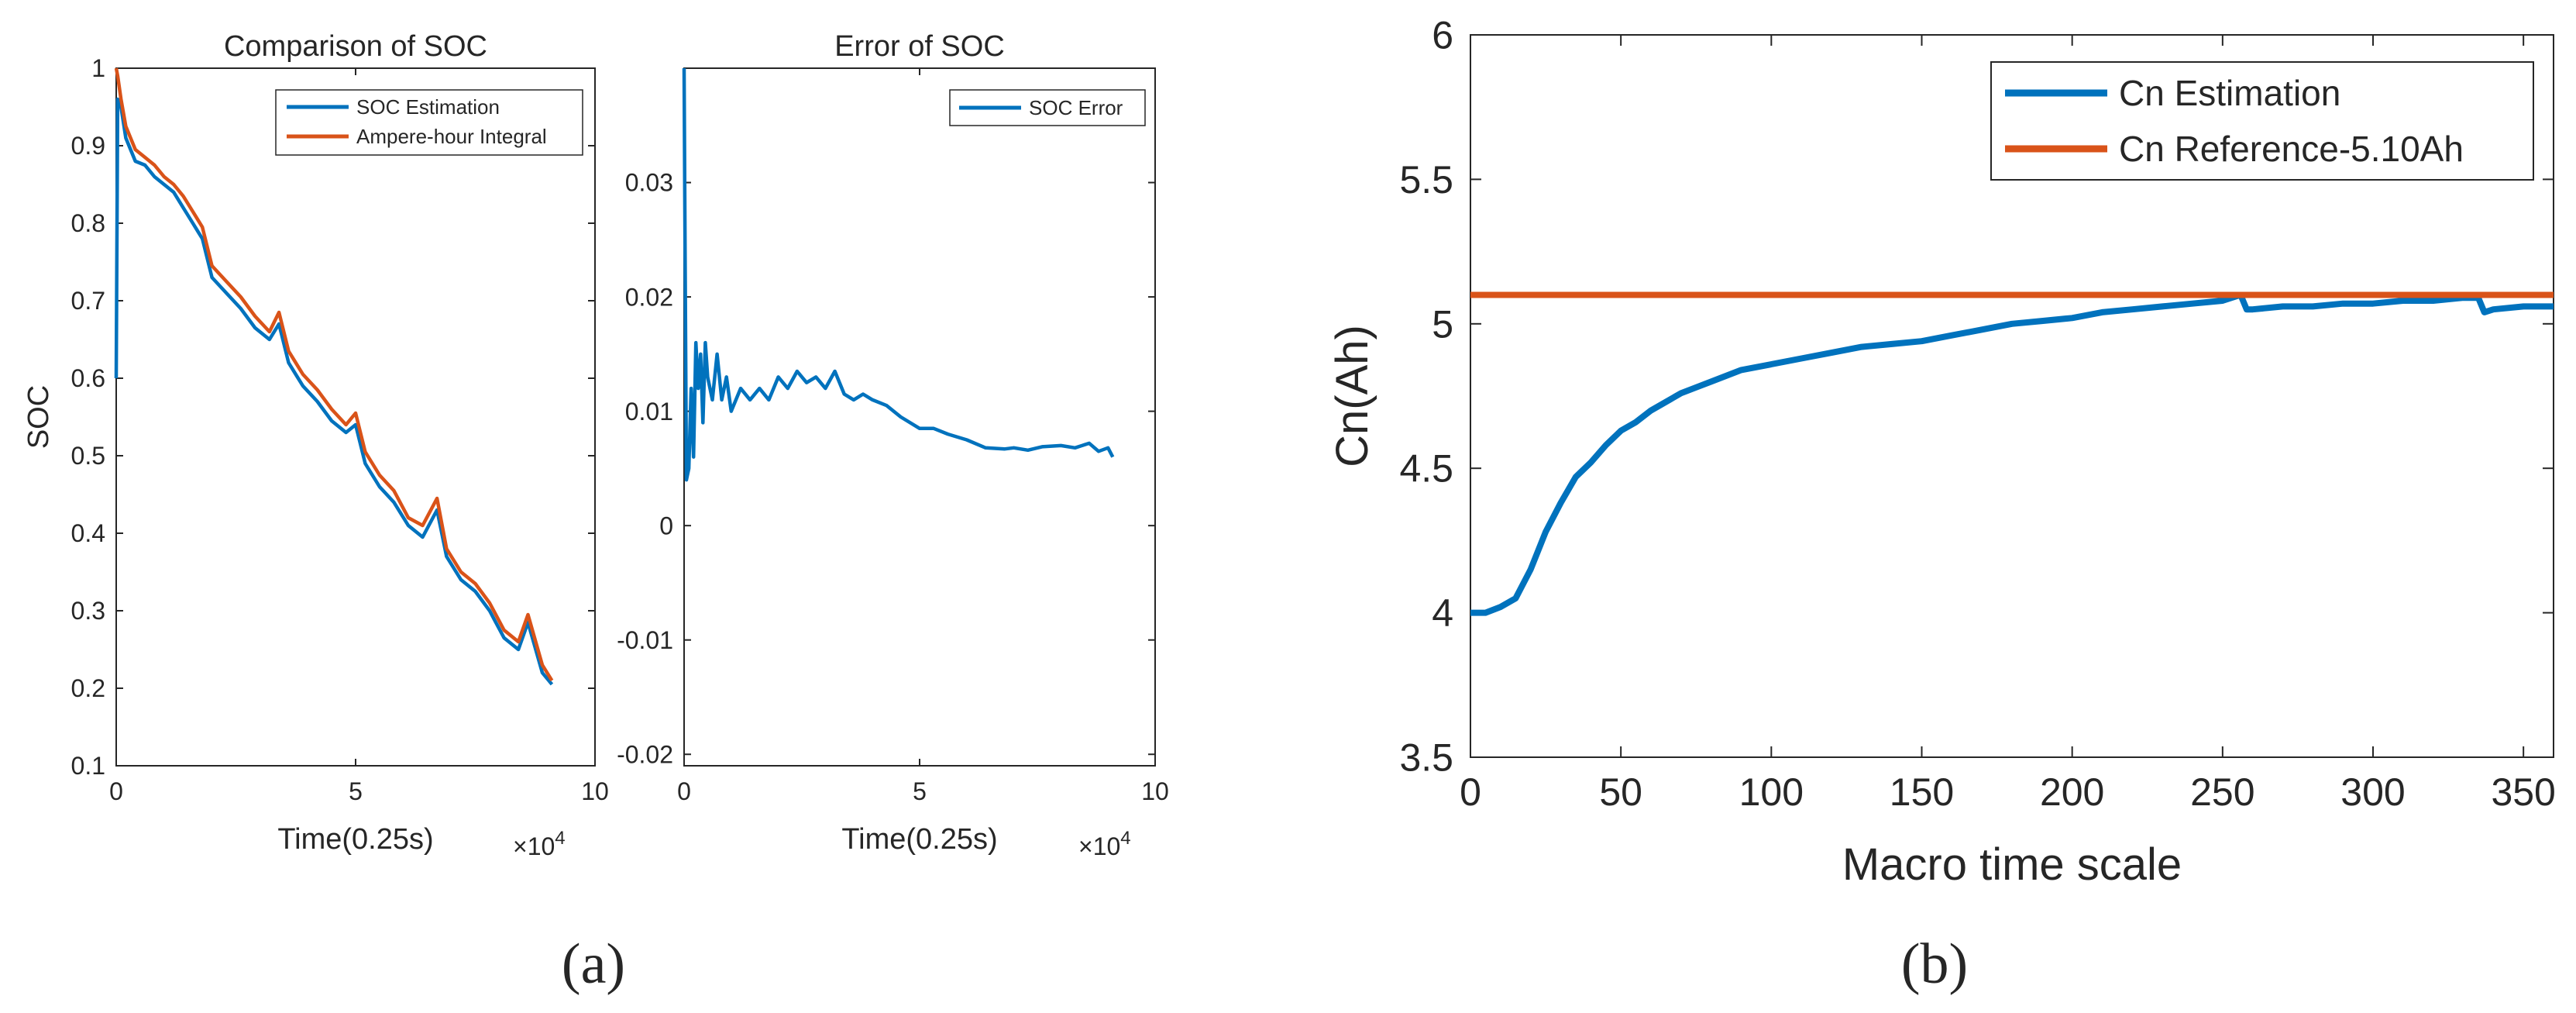 This screenshot has height=1013, width=2576. I want to click on chart-title: Comparison of SOC, so click(355, 46).